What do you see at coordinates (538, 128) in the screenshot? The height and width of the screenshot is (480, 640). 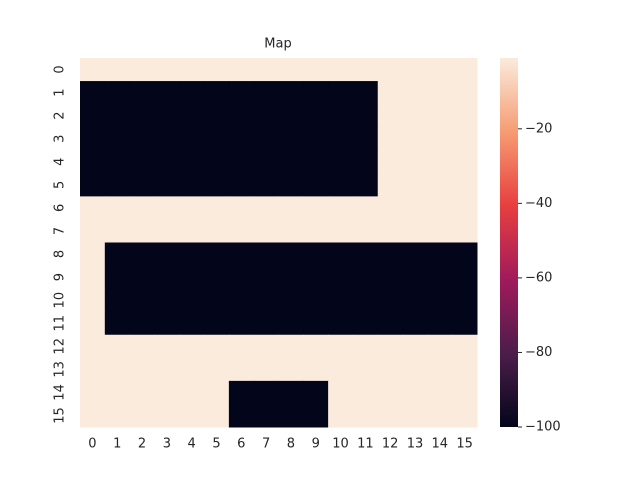 I see `colorbar-tick-label: −20` at bounding box center [538, 128].